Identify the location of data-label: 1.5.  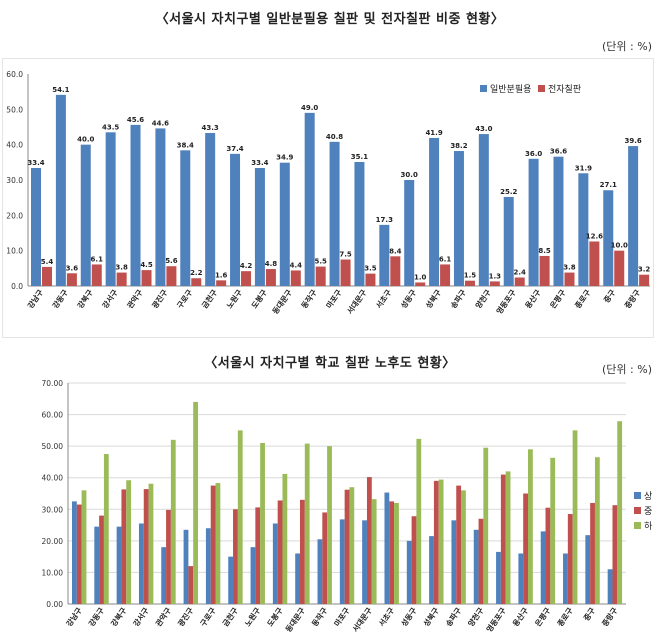
(470, 276).